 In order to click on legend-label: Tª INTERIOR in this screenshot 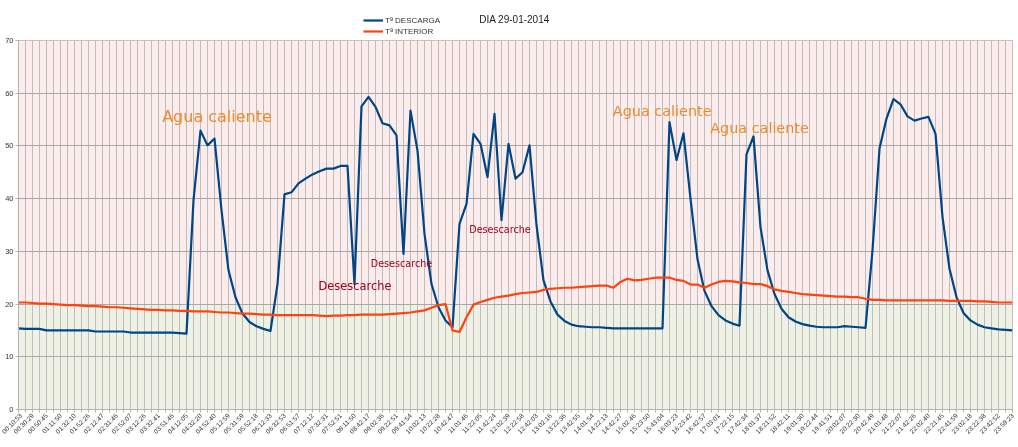, I will do `click(409, 31)`.